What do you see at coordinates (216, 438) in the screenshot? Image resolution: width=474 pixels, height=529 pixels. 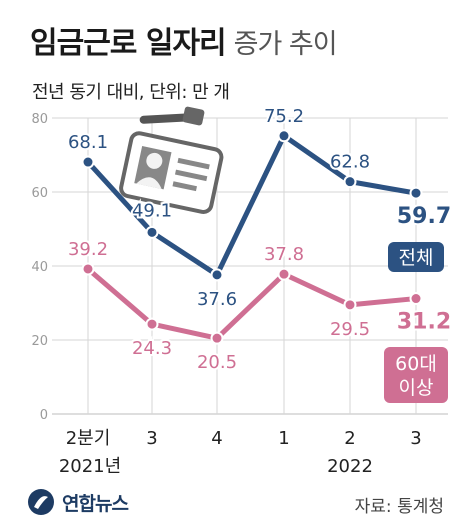 I see `x-tick-label: 4` at bounding box center [216, 438].